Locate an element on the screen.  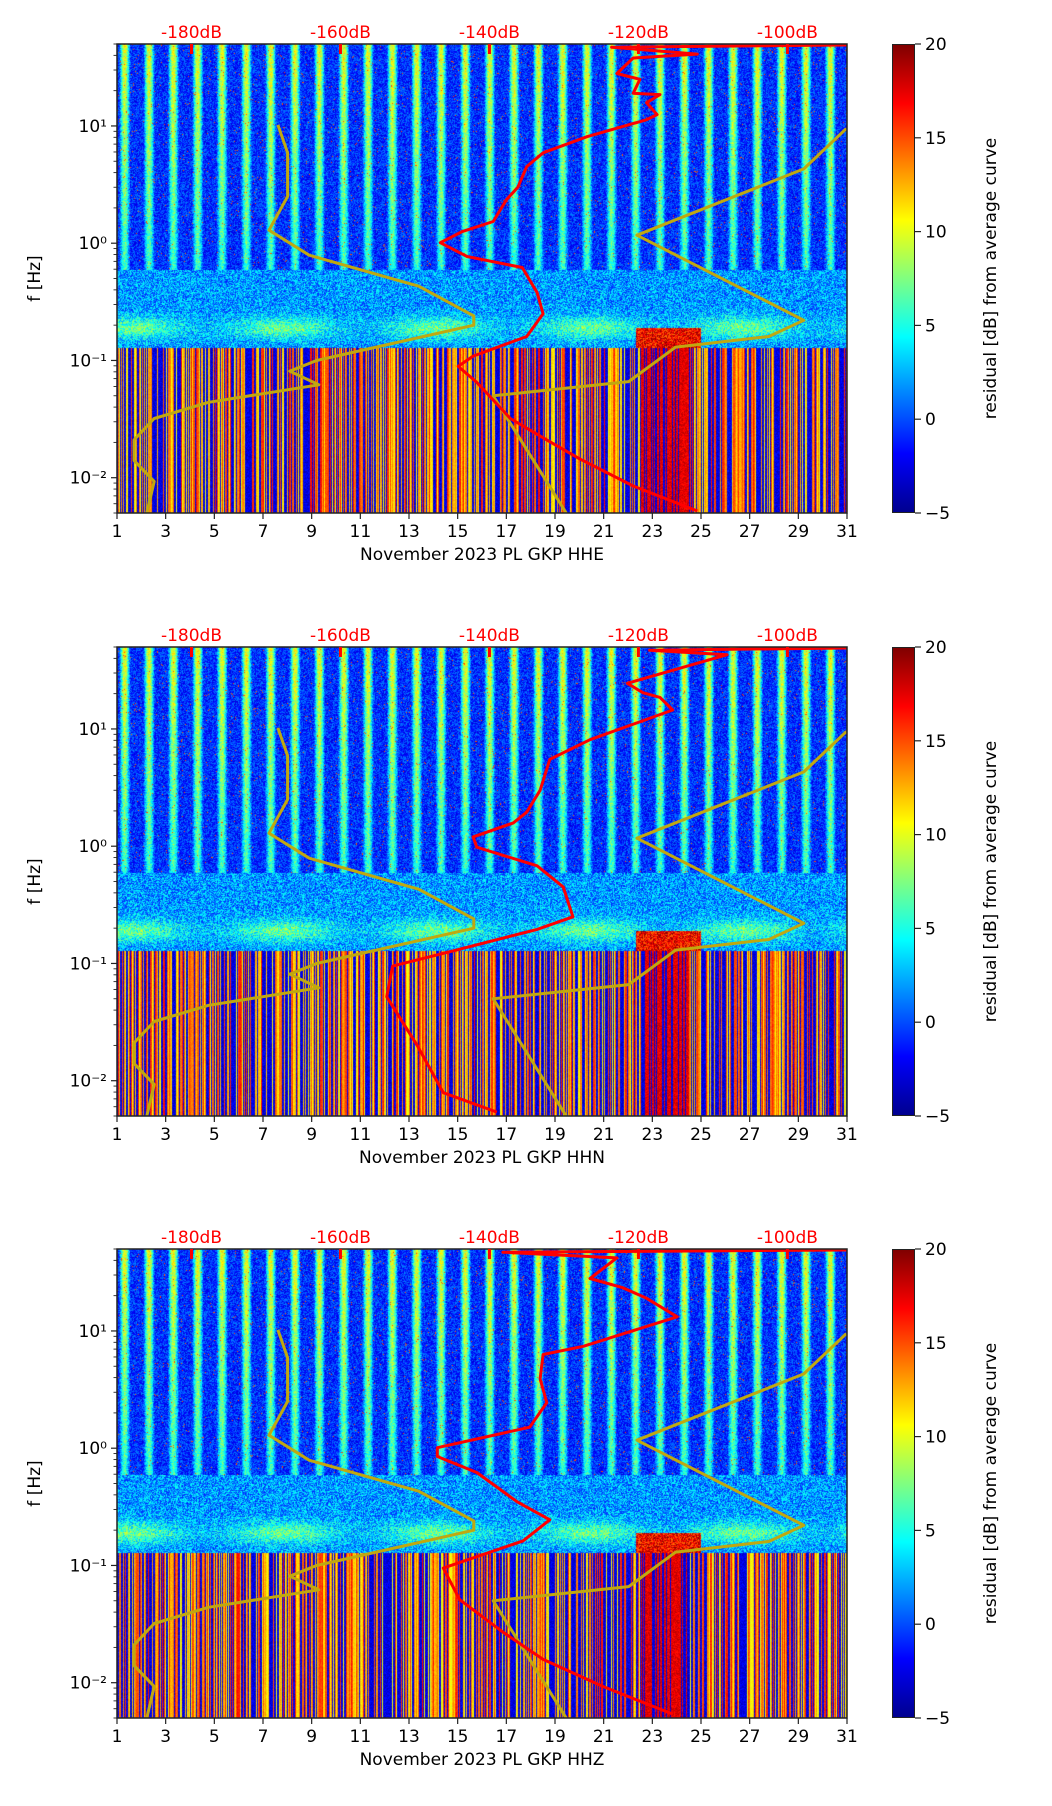
x-tick-label: 1 is located at coordinates (117, 1737).